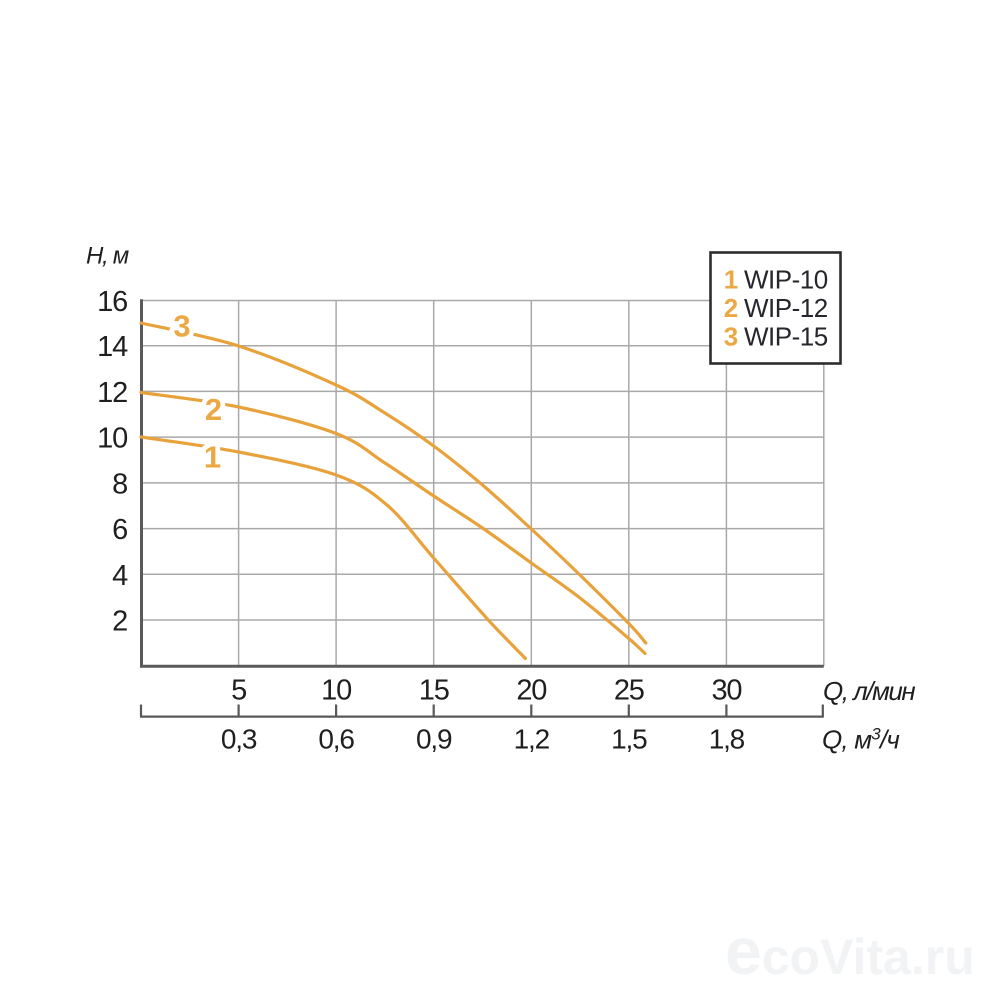 This screenshot has height=1000, width=1000. I want to click on svg-text: 20, so click(531, 691).